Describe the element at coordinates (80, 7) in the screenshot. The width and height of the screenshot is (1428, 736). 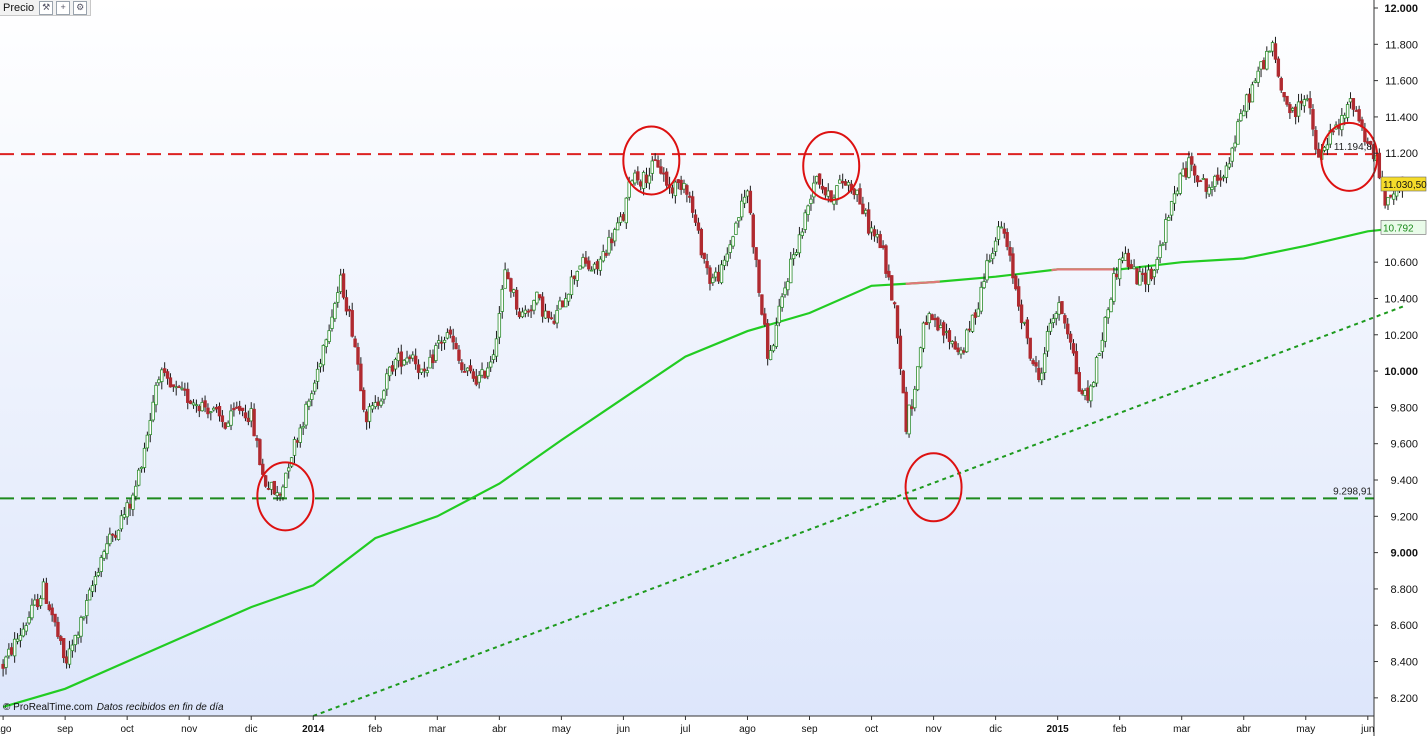
I see `settings-icon: ⚙` at that location.